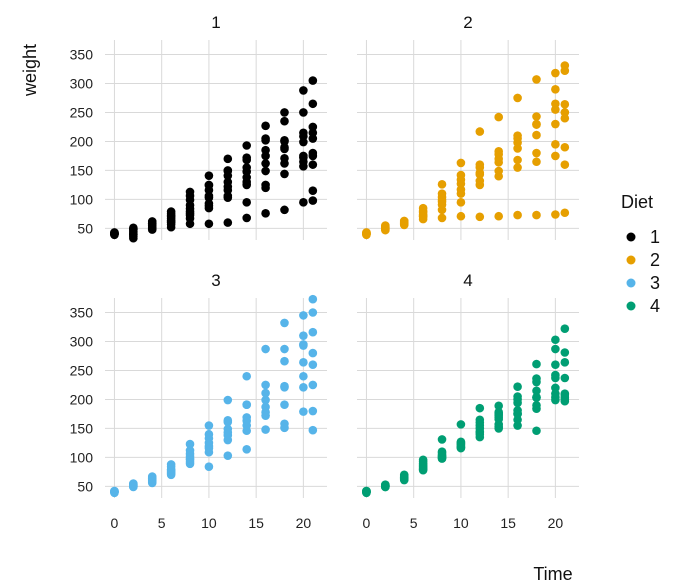  I want to click on legend-entry-3: 3, so click(643, 283).